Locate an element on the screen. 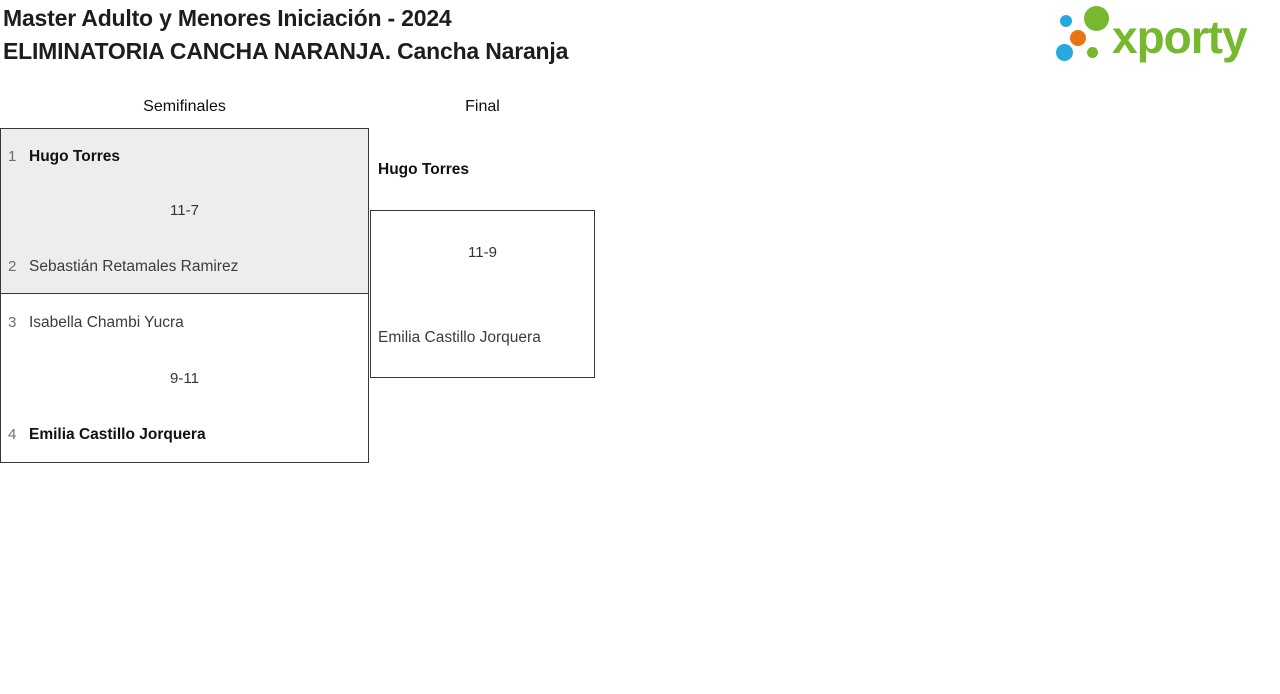  player-seed: 1 is located at coordinates (12, 156).